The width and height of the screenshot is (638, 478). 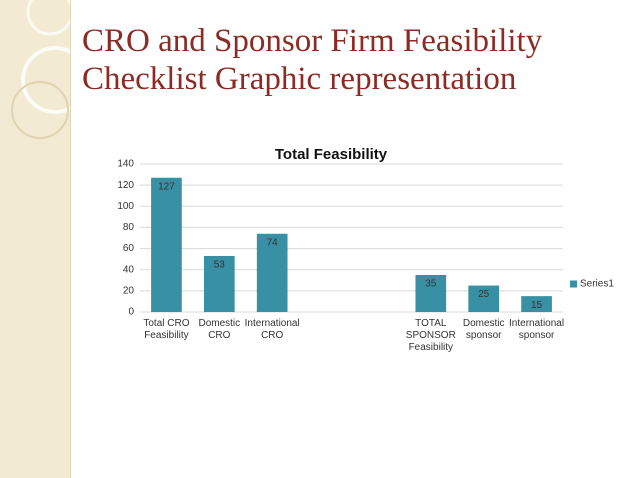 What do you see at coordinates (220, 265) in the screenshot?
I see `data-label: 53` at bounding box center [220, 265].